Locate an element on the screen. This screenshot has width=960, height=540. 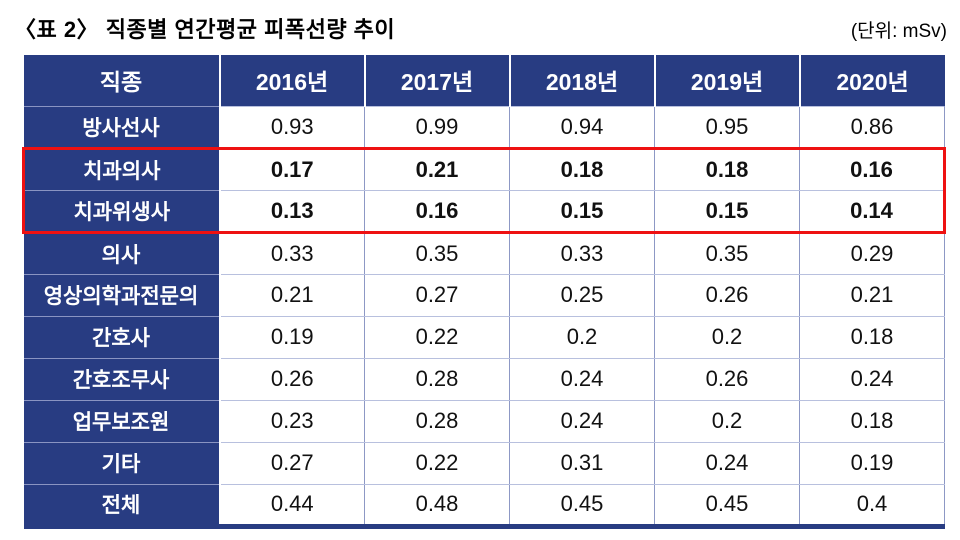
value-cell: 0.4 is located at coordinates (872, 505).